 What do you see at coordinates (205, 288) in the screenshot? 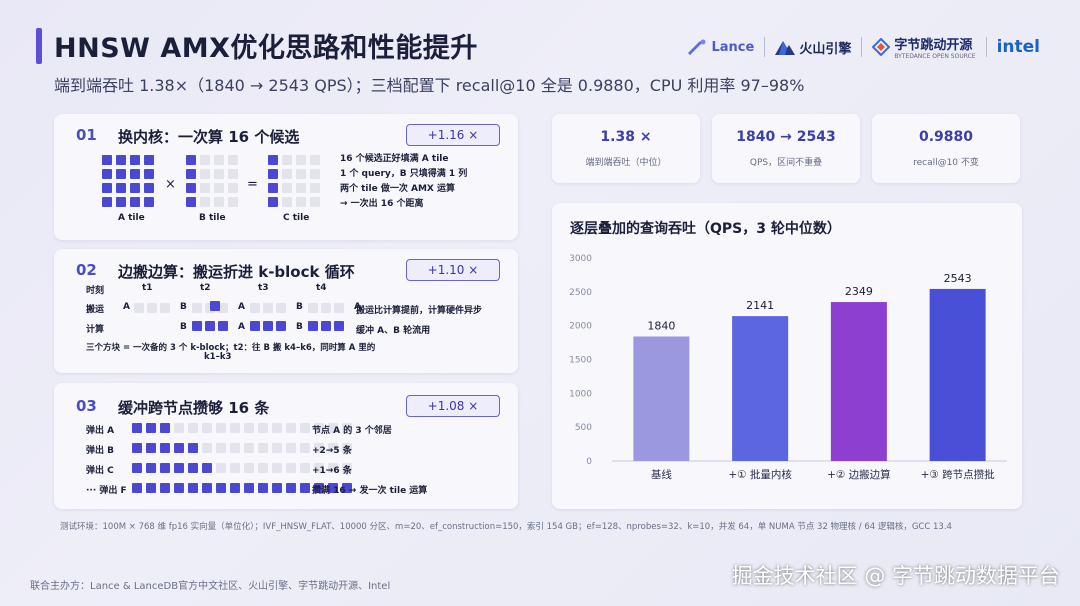
I see `time-t2: t2` at bounding box center [205, 288].